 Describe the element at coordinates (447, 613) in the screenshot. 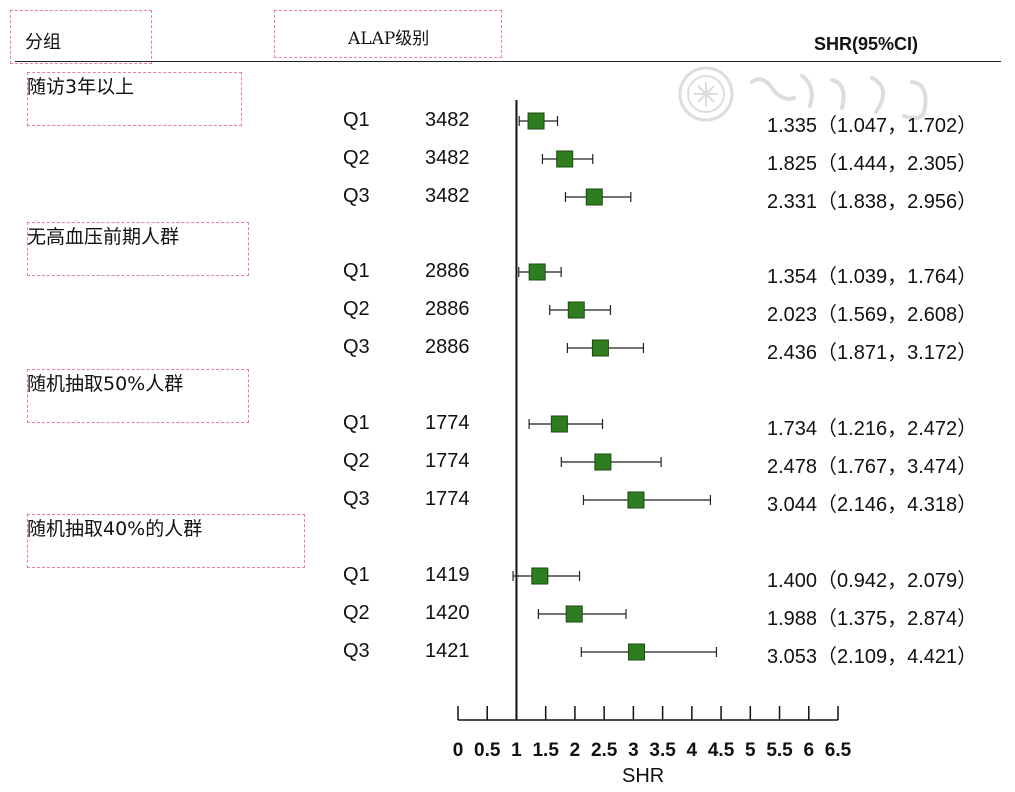

I see `count-label: 1420` at that location.